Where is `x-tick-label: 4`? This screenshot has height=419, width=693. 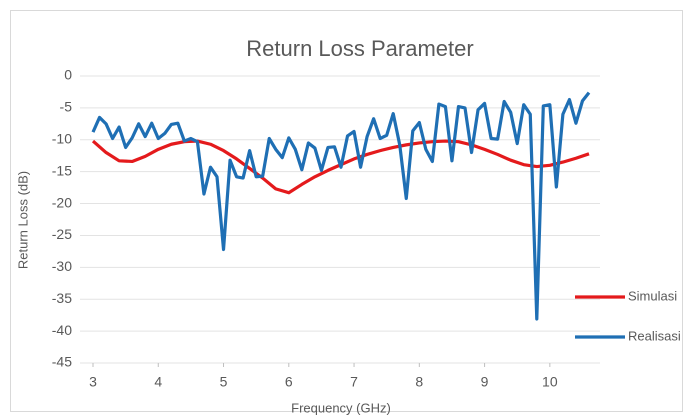
x-tick-label: 4 is located at coordinates (158, 382).